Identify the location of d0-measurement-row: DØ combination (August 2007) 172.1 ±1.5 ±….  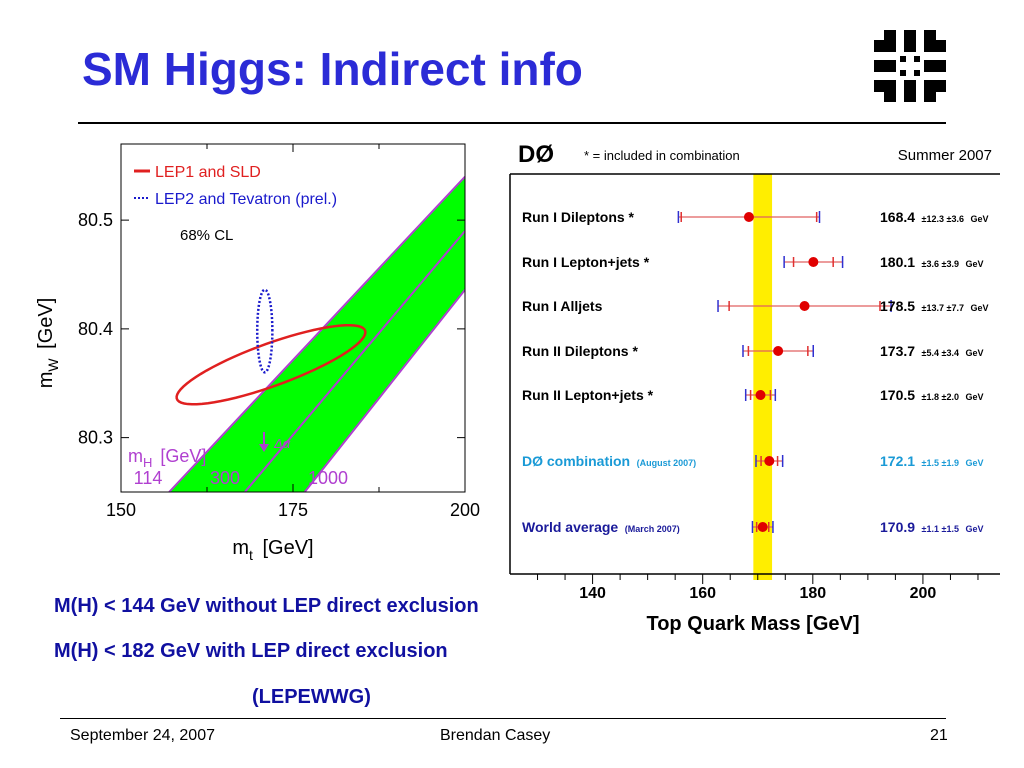
(752, 461).